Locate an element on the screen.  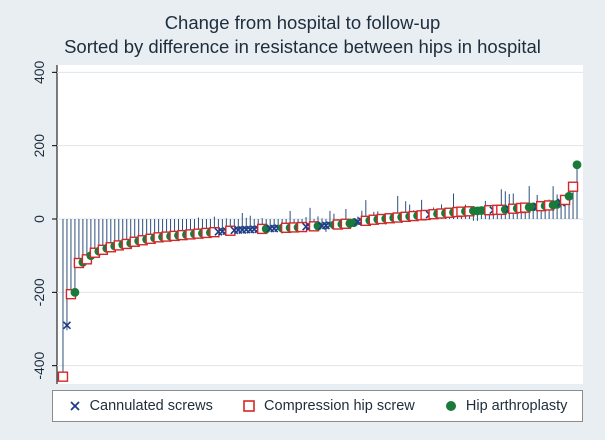
legend-item-compression: Compression hip screw is located at coordinates (328, 406).